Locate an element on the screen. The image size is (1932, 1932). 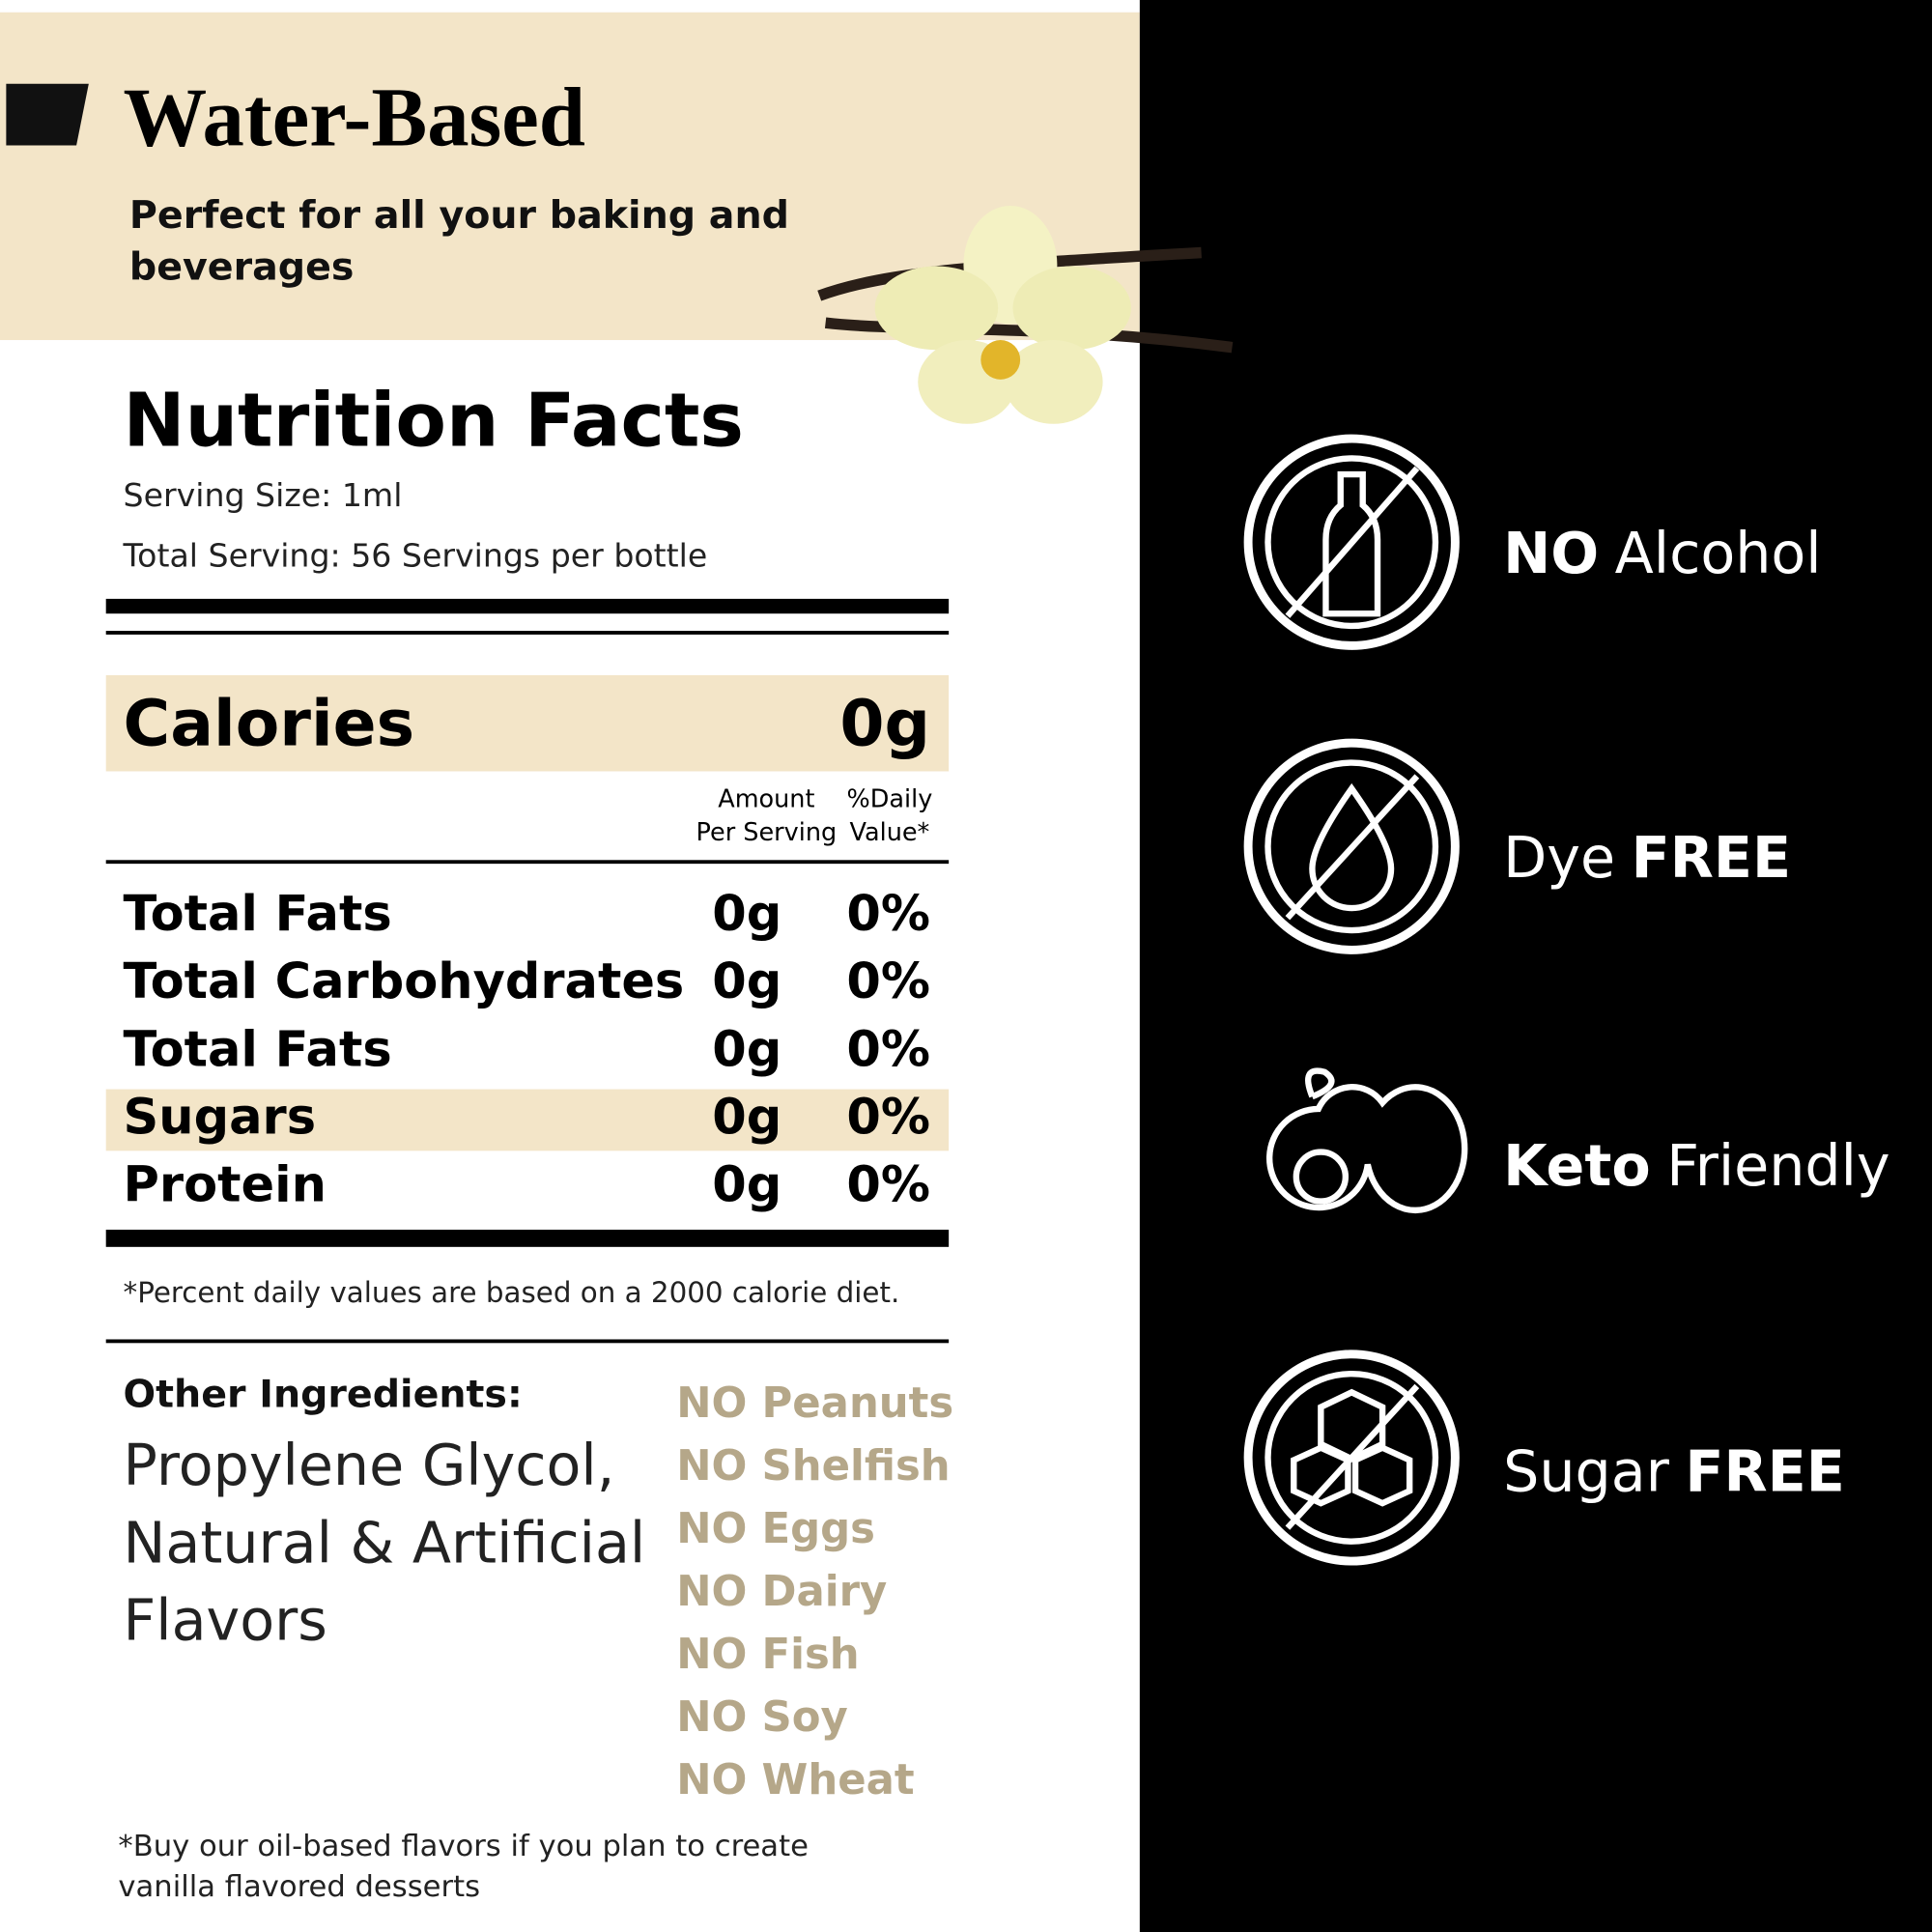
subtitle: beverages is located at coordinates (242, 267).